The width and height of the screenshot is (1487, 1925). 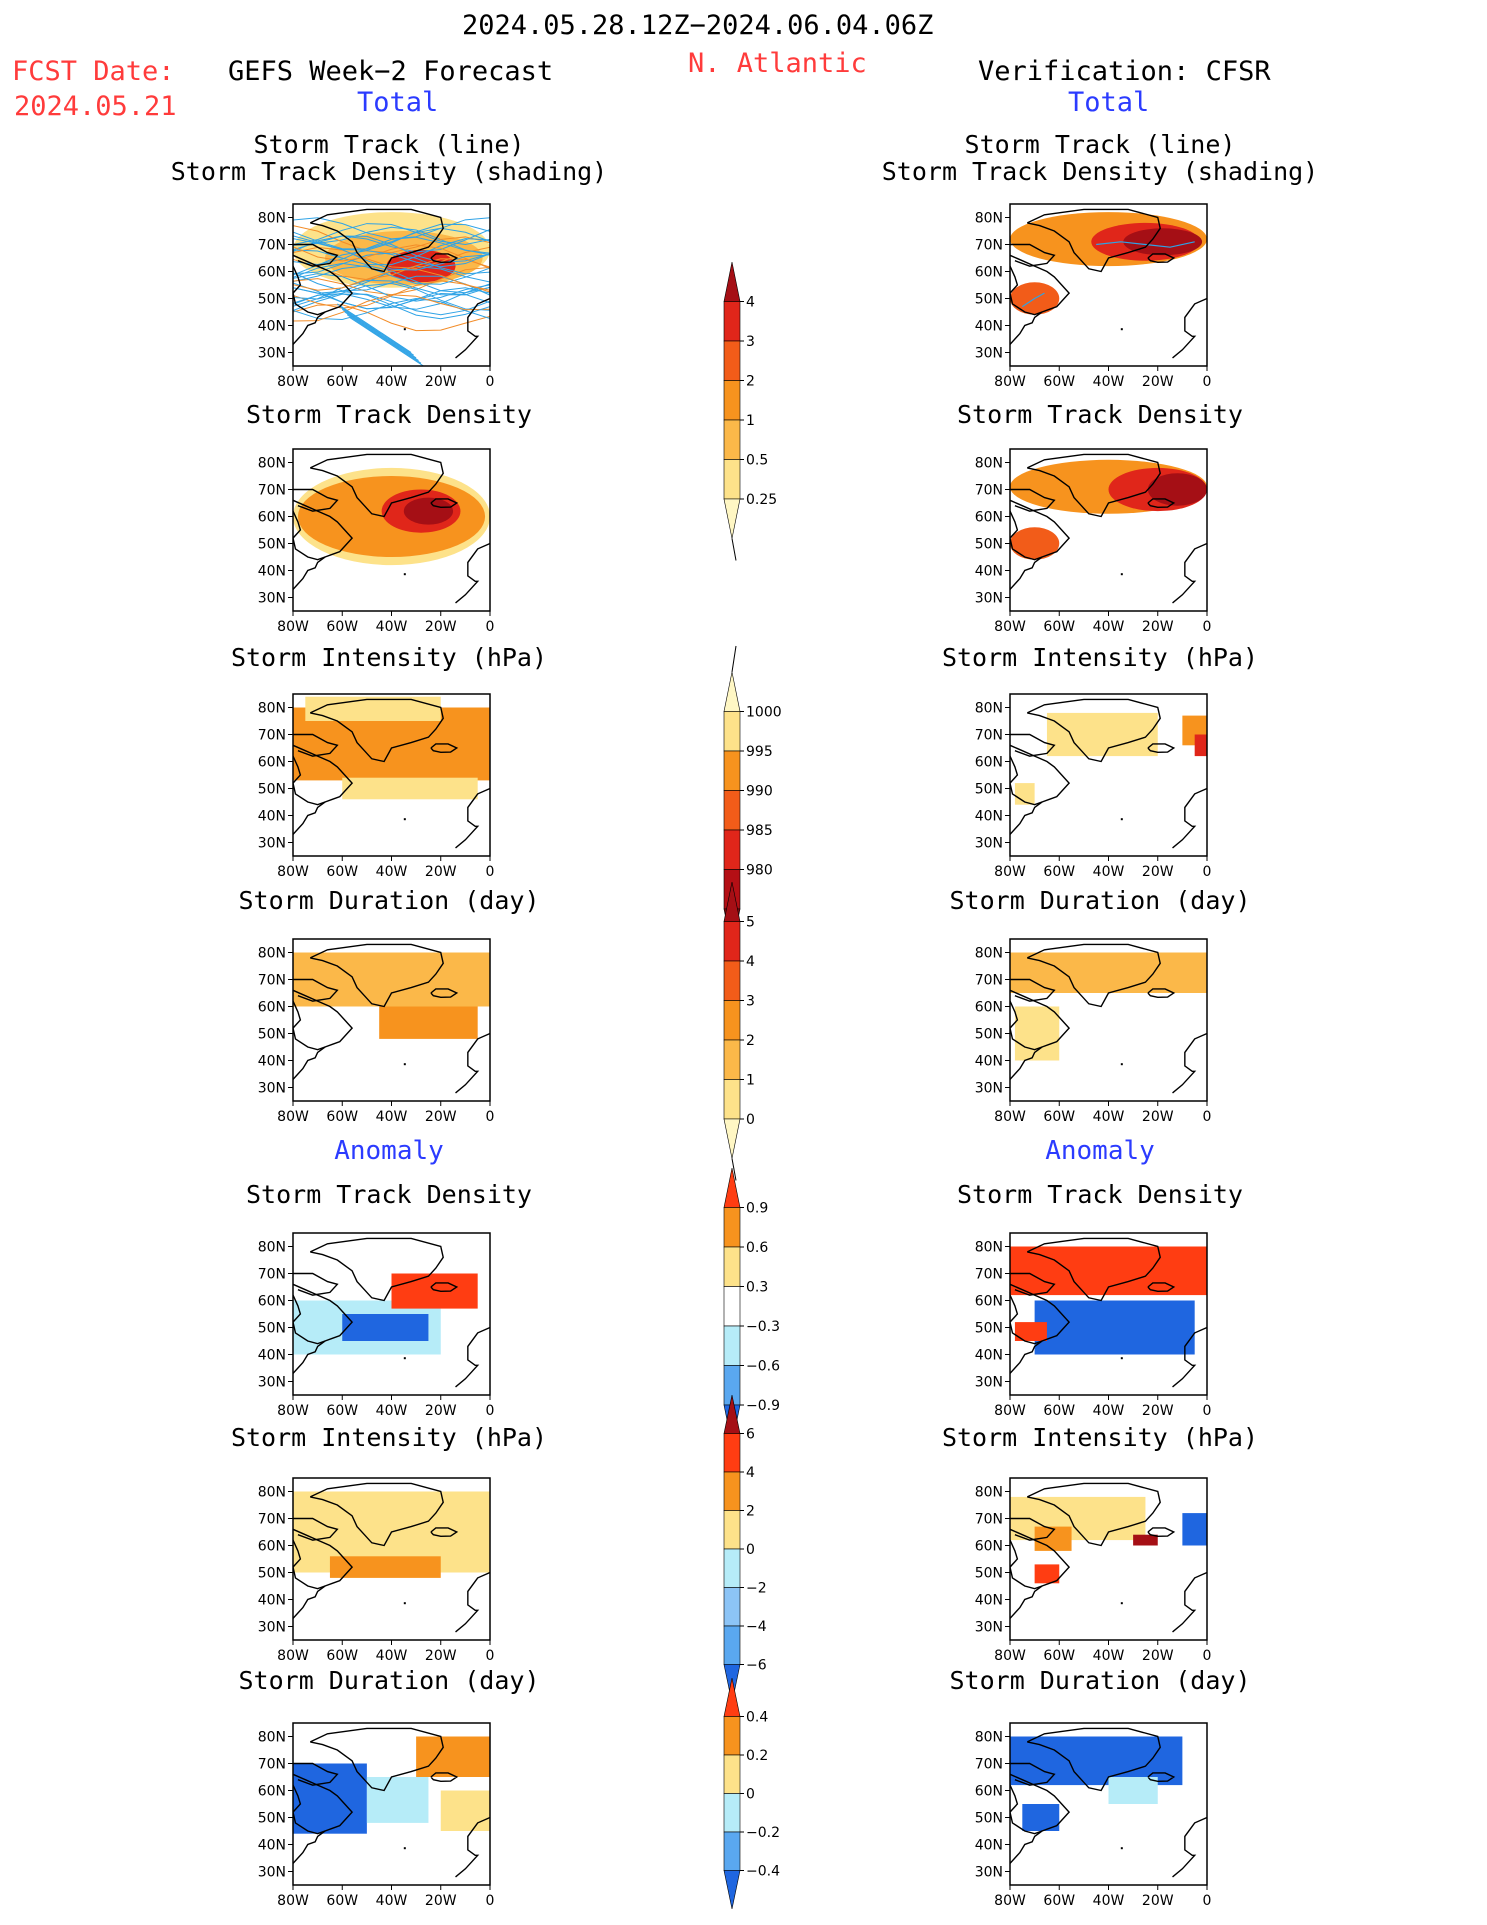 I want to click on map-panel-R-duration-anom: 80N 70N 60N 50N 40N 30N 80W 60W 40W 20W 0, so click(x=1093, y=1815).